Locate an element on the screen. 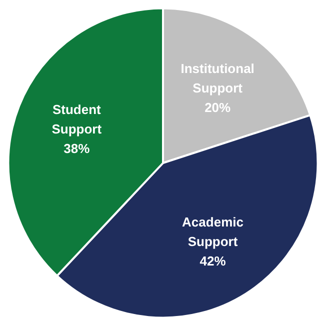 The image size is (325, 325). slice-label: Academic Support is located at coordinates (213, 231).